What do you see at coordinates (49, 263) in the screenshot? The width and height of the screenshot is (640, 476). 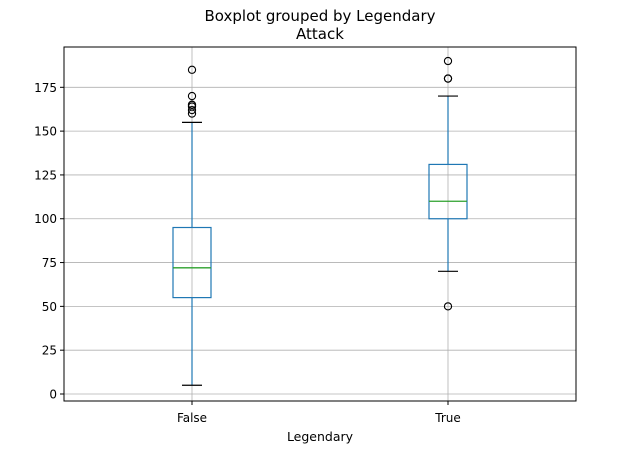 I see `y-tick-label: 75` at bounding box center [49, 263].